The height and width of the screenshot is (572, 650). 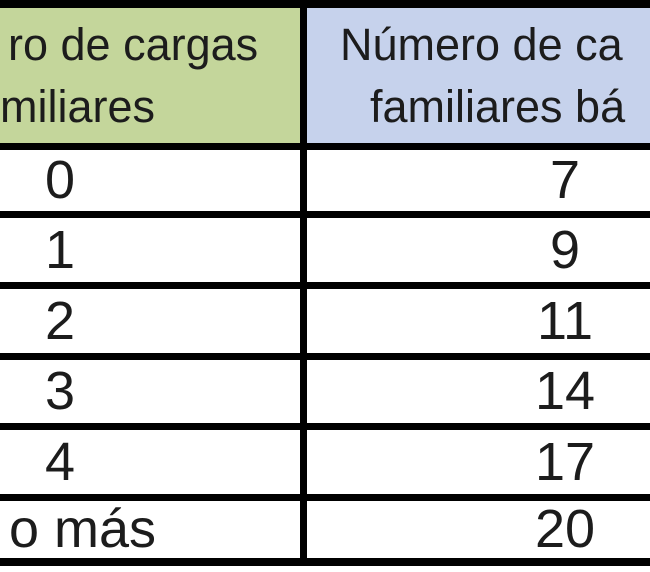 I want to click on row1-canasta-value: 7, so click(x=565, y=180).